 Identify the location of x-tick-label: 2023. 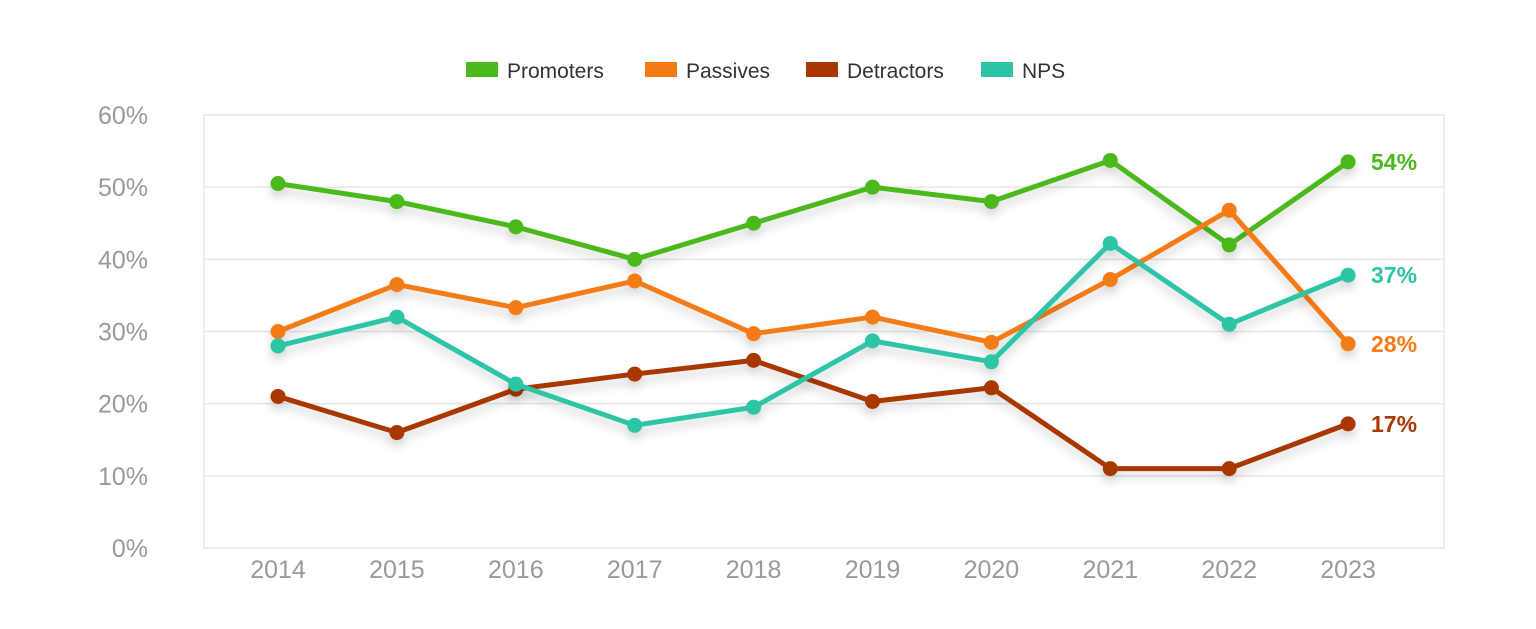
(1348, 570).